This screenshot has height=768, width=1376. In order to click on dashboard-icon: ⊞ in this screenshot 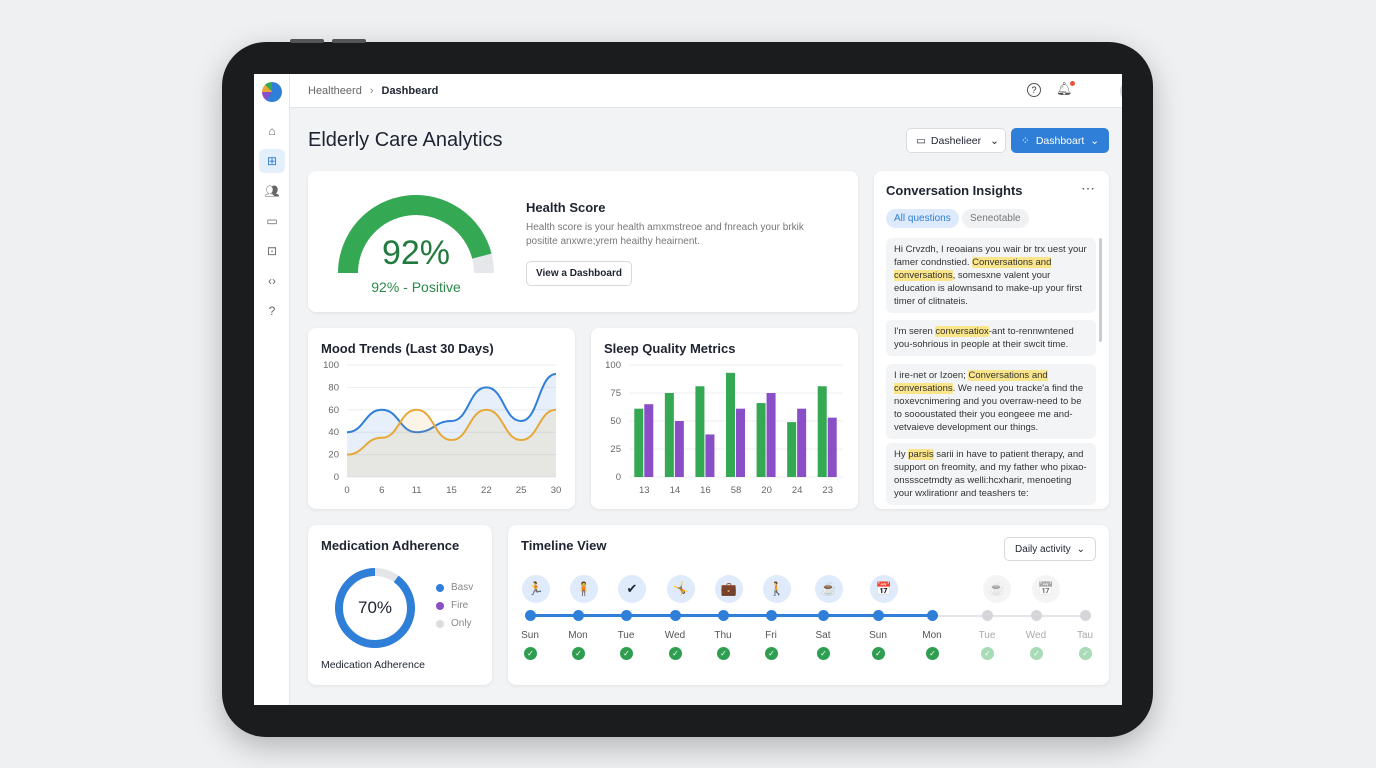, I will do `click(272, 161)`.